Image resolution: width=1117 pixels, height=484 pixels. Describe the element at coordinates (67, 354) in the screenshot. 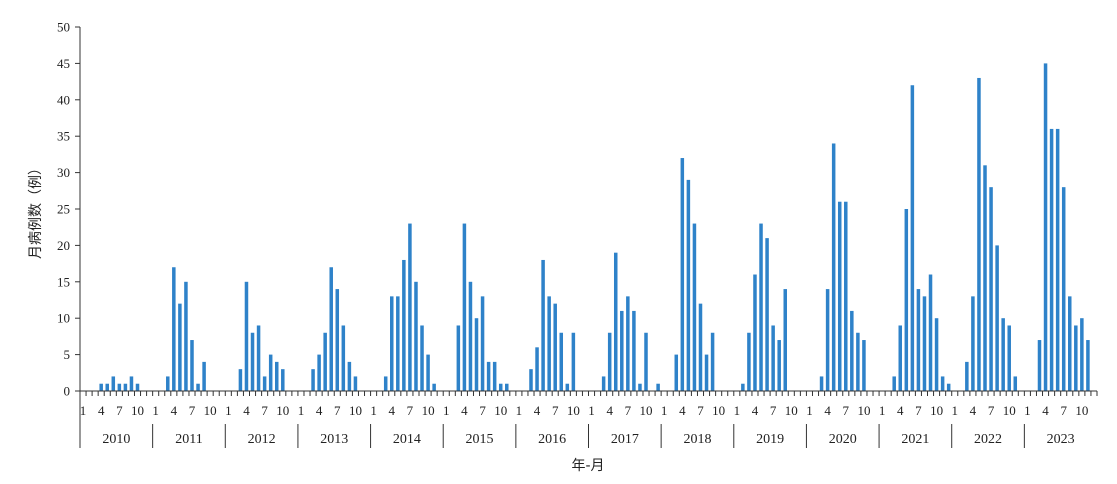

I see `y-tick-label: 5` at that location.